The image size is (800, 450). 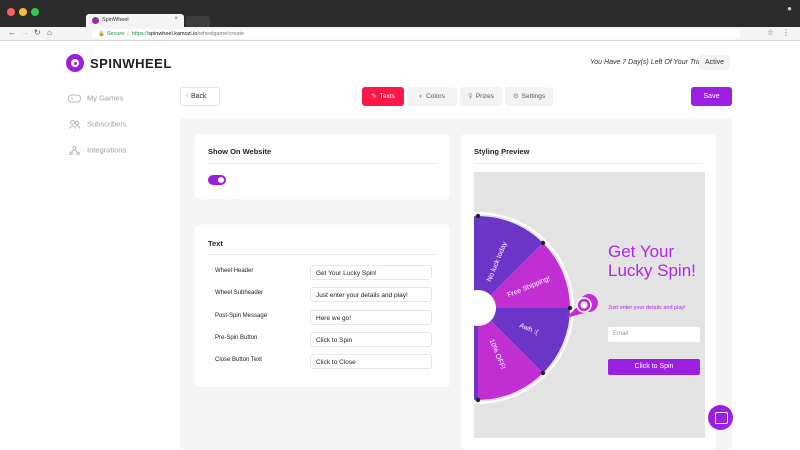 What do you see at coordinates (720, 417) in the screenshot?
I see `chat-icon` at bounding box center [720, 417].